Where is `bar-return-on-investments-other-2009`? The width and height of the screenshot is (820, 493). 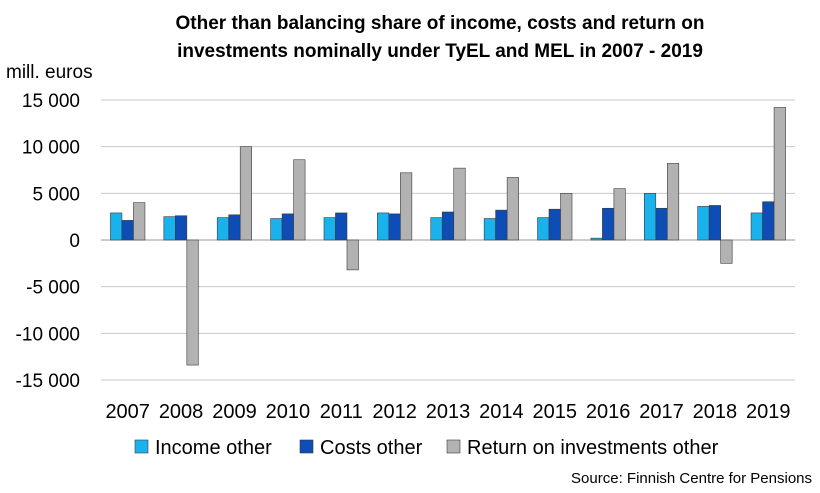 bar-return-on-investments-other-2009 is located at coordinates (246, 193).